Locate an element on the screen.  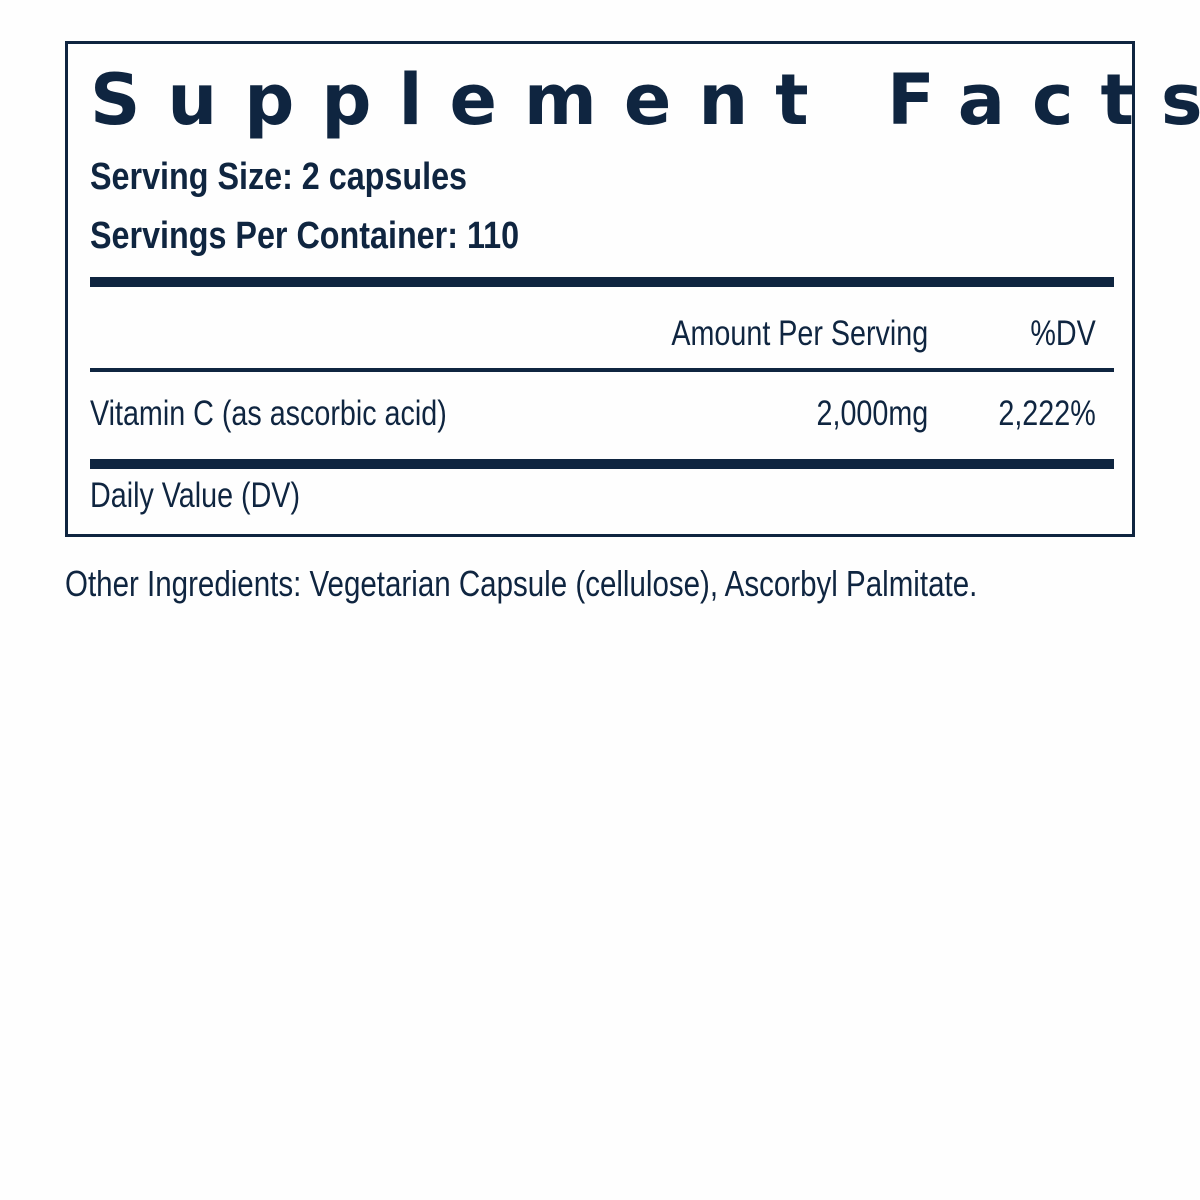
nutrient-name: Vitamin C (as ascorbic acid) is located at coordinates (268, 413).